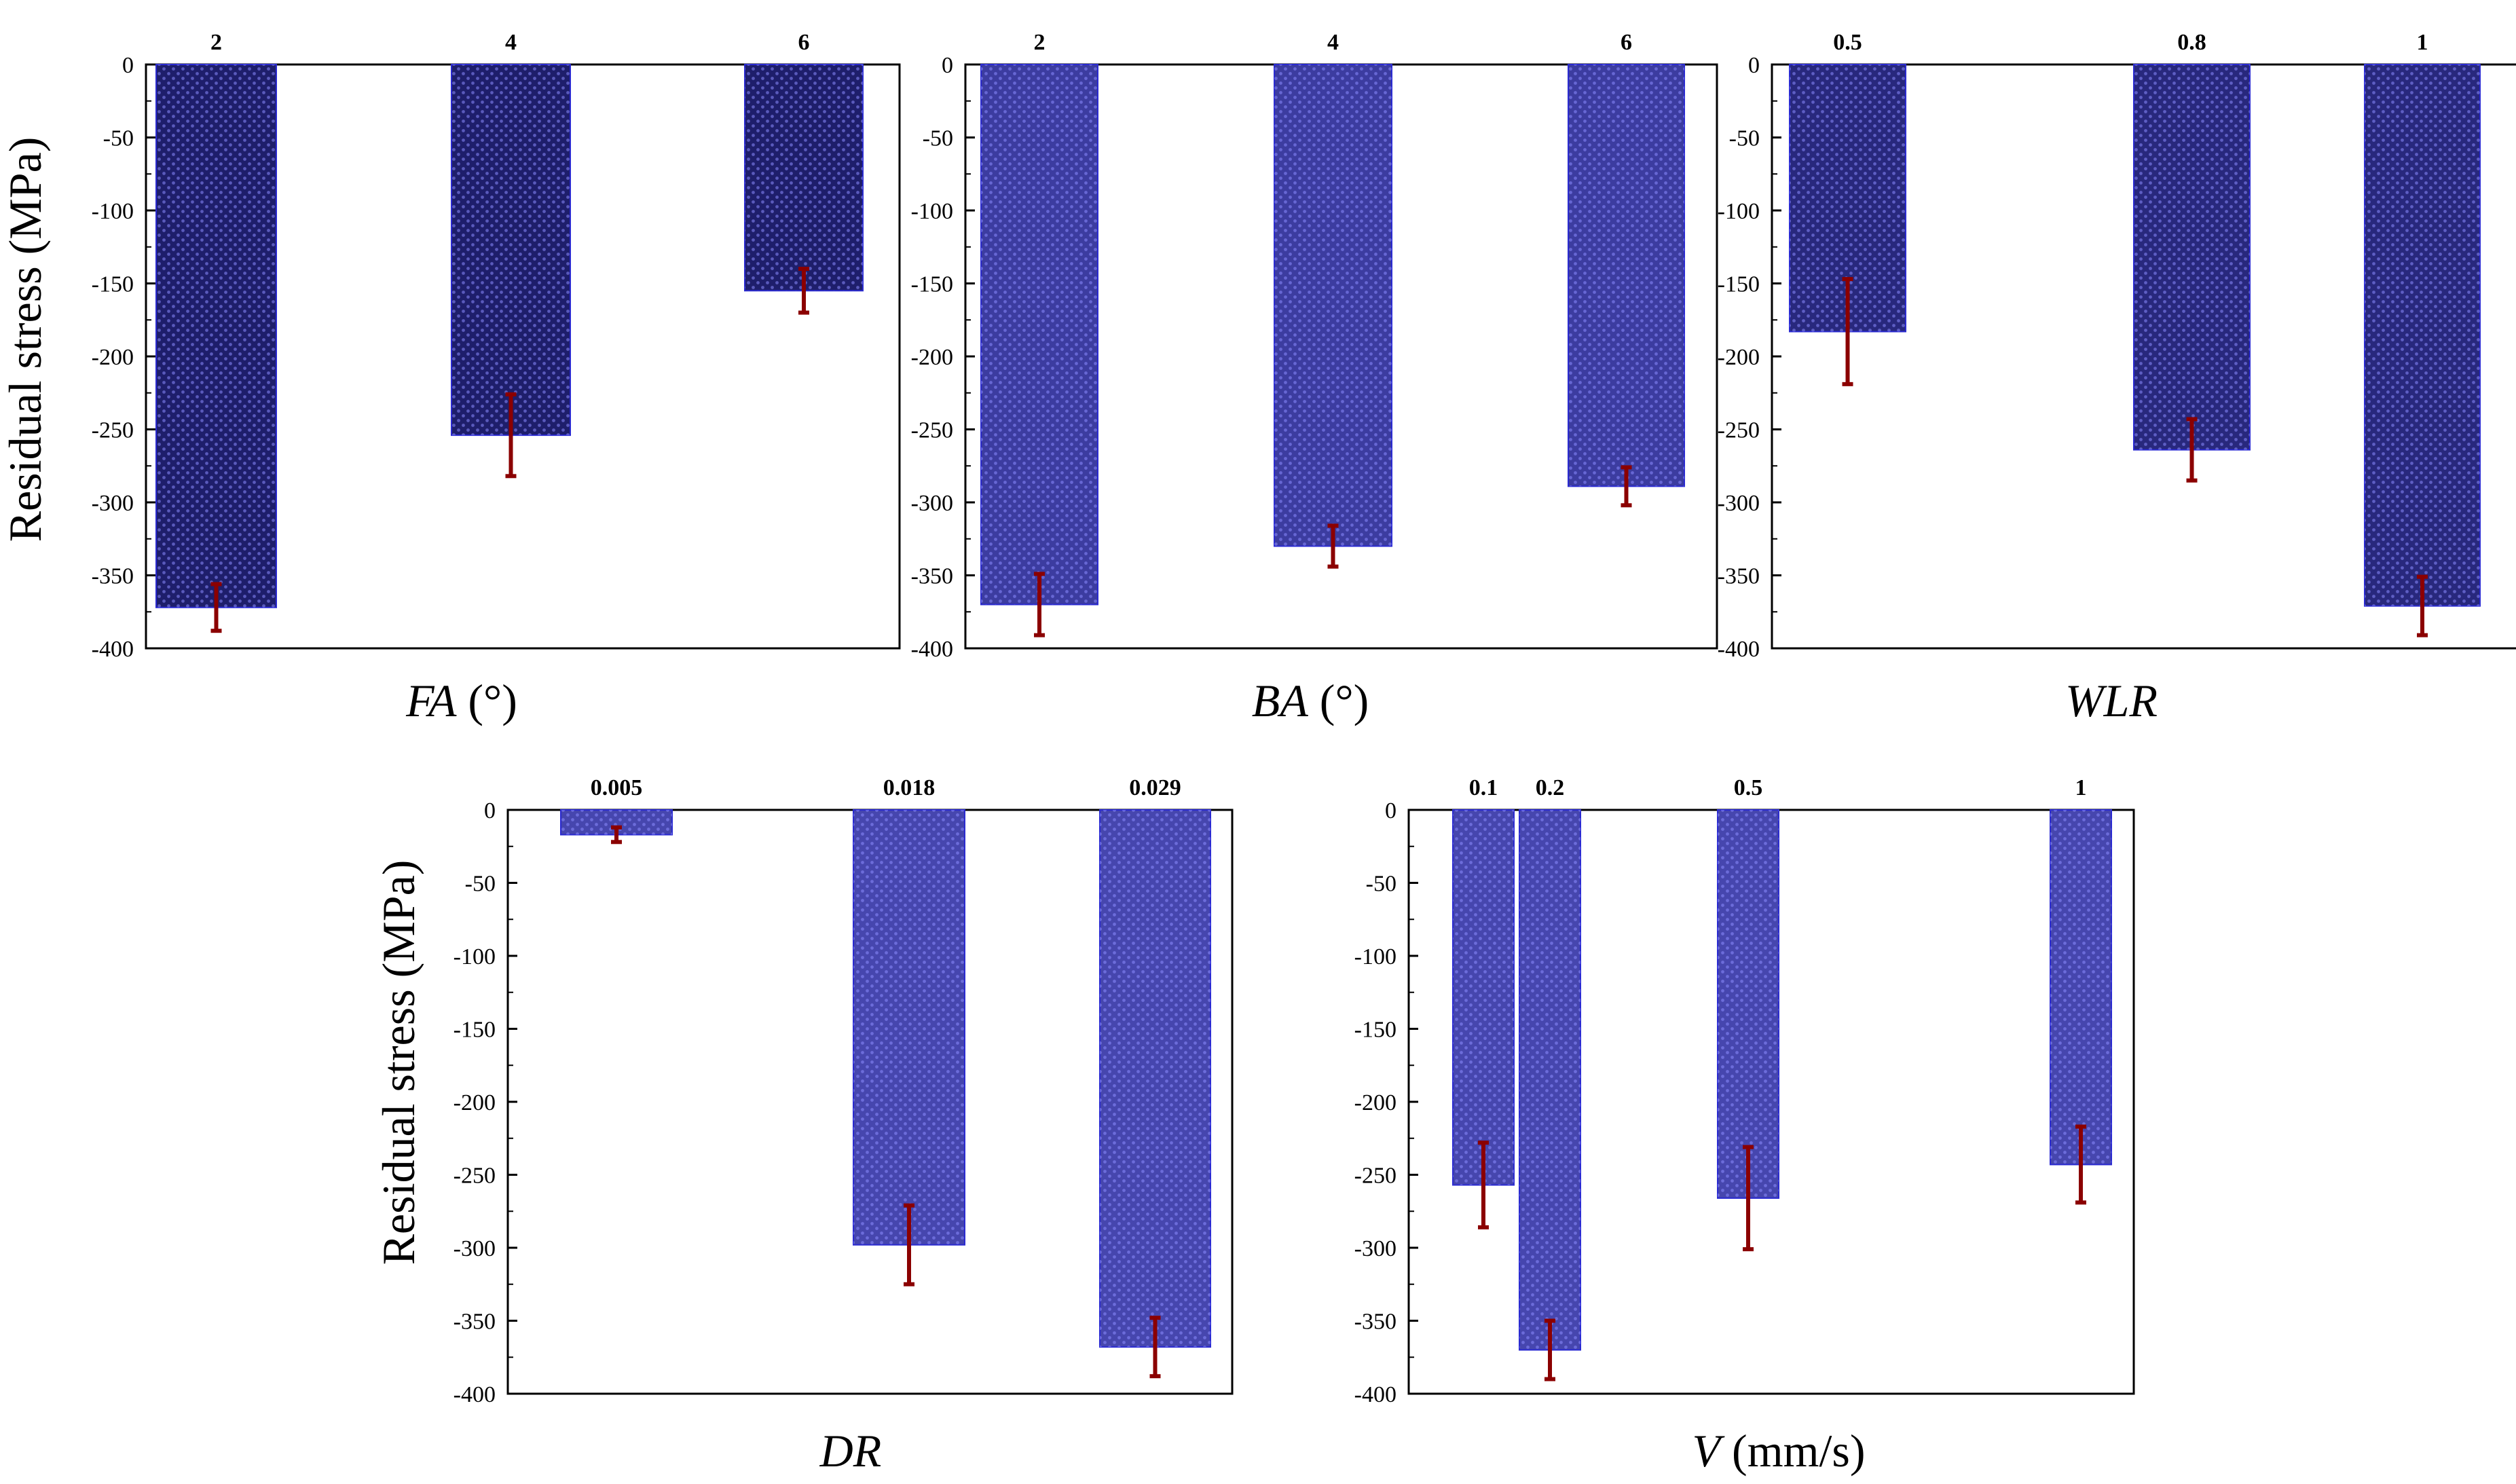  What do you see at coordinates (431, 700) in the screenshot?
I see `x-axis-symbol: FA` at bounding box center [431, 700].